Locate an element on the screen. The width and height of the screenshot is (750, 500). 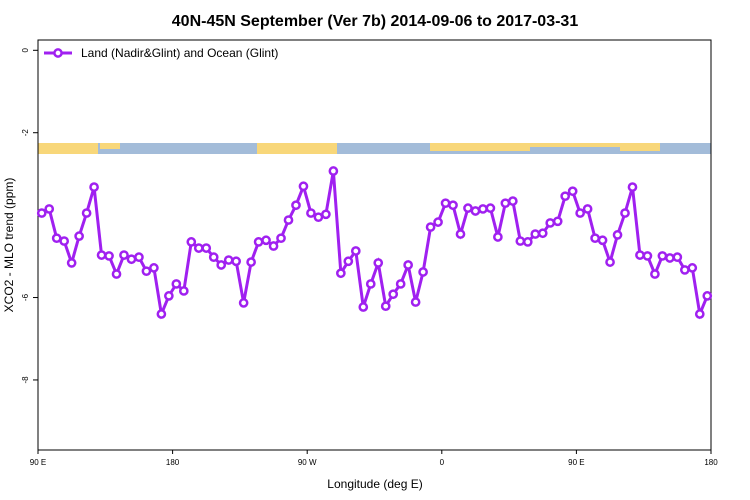
y-tick-label: -2 is located at coordinates (25, 133).